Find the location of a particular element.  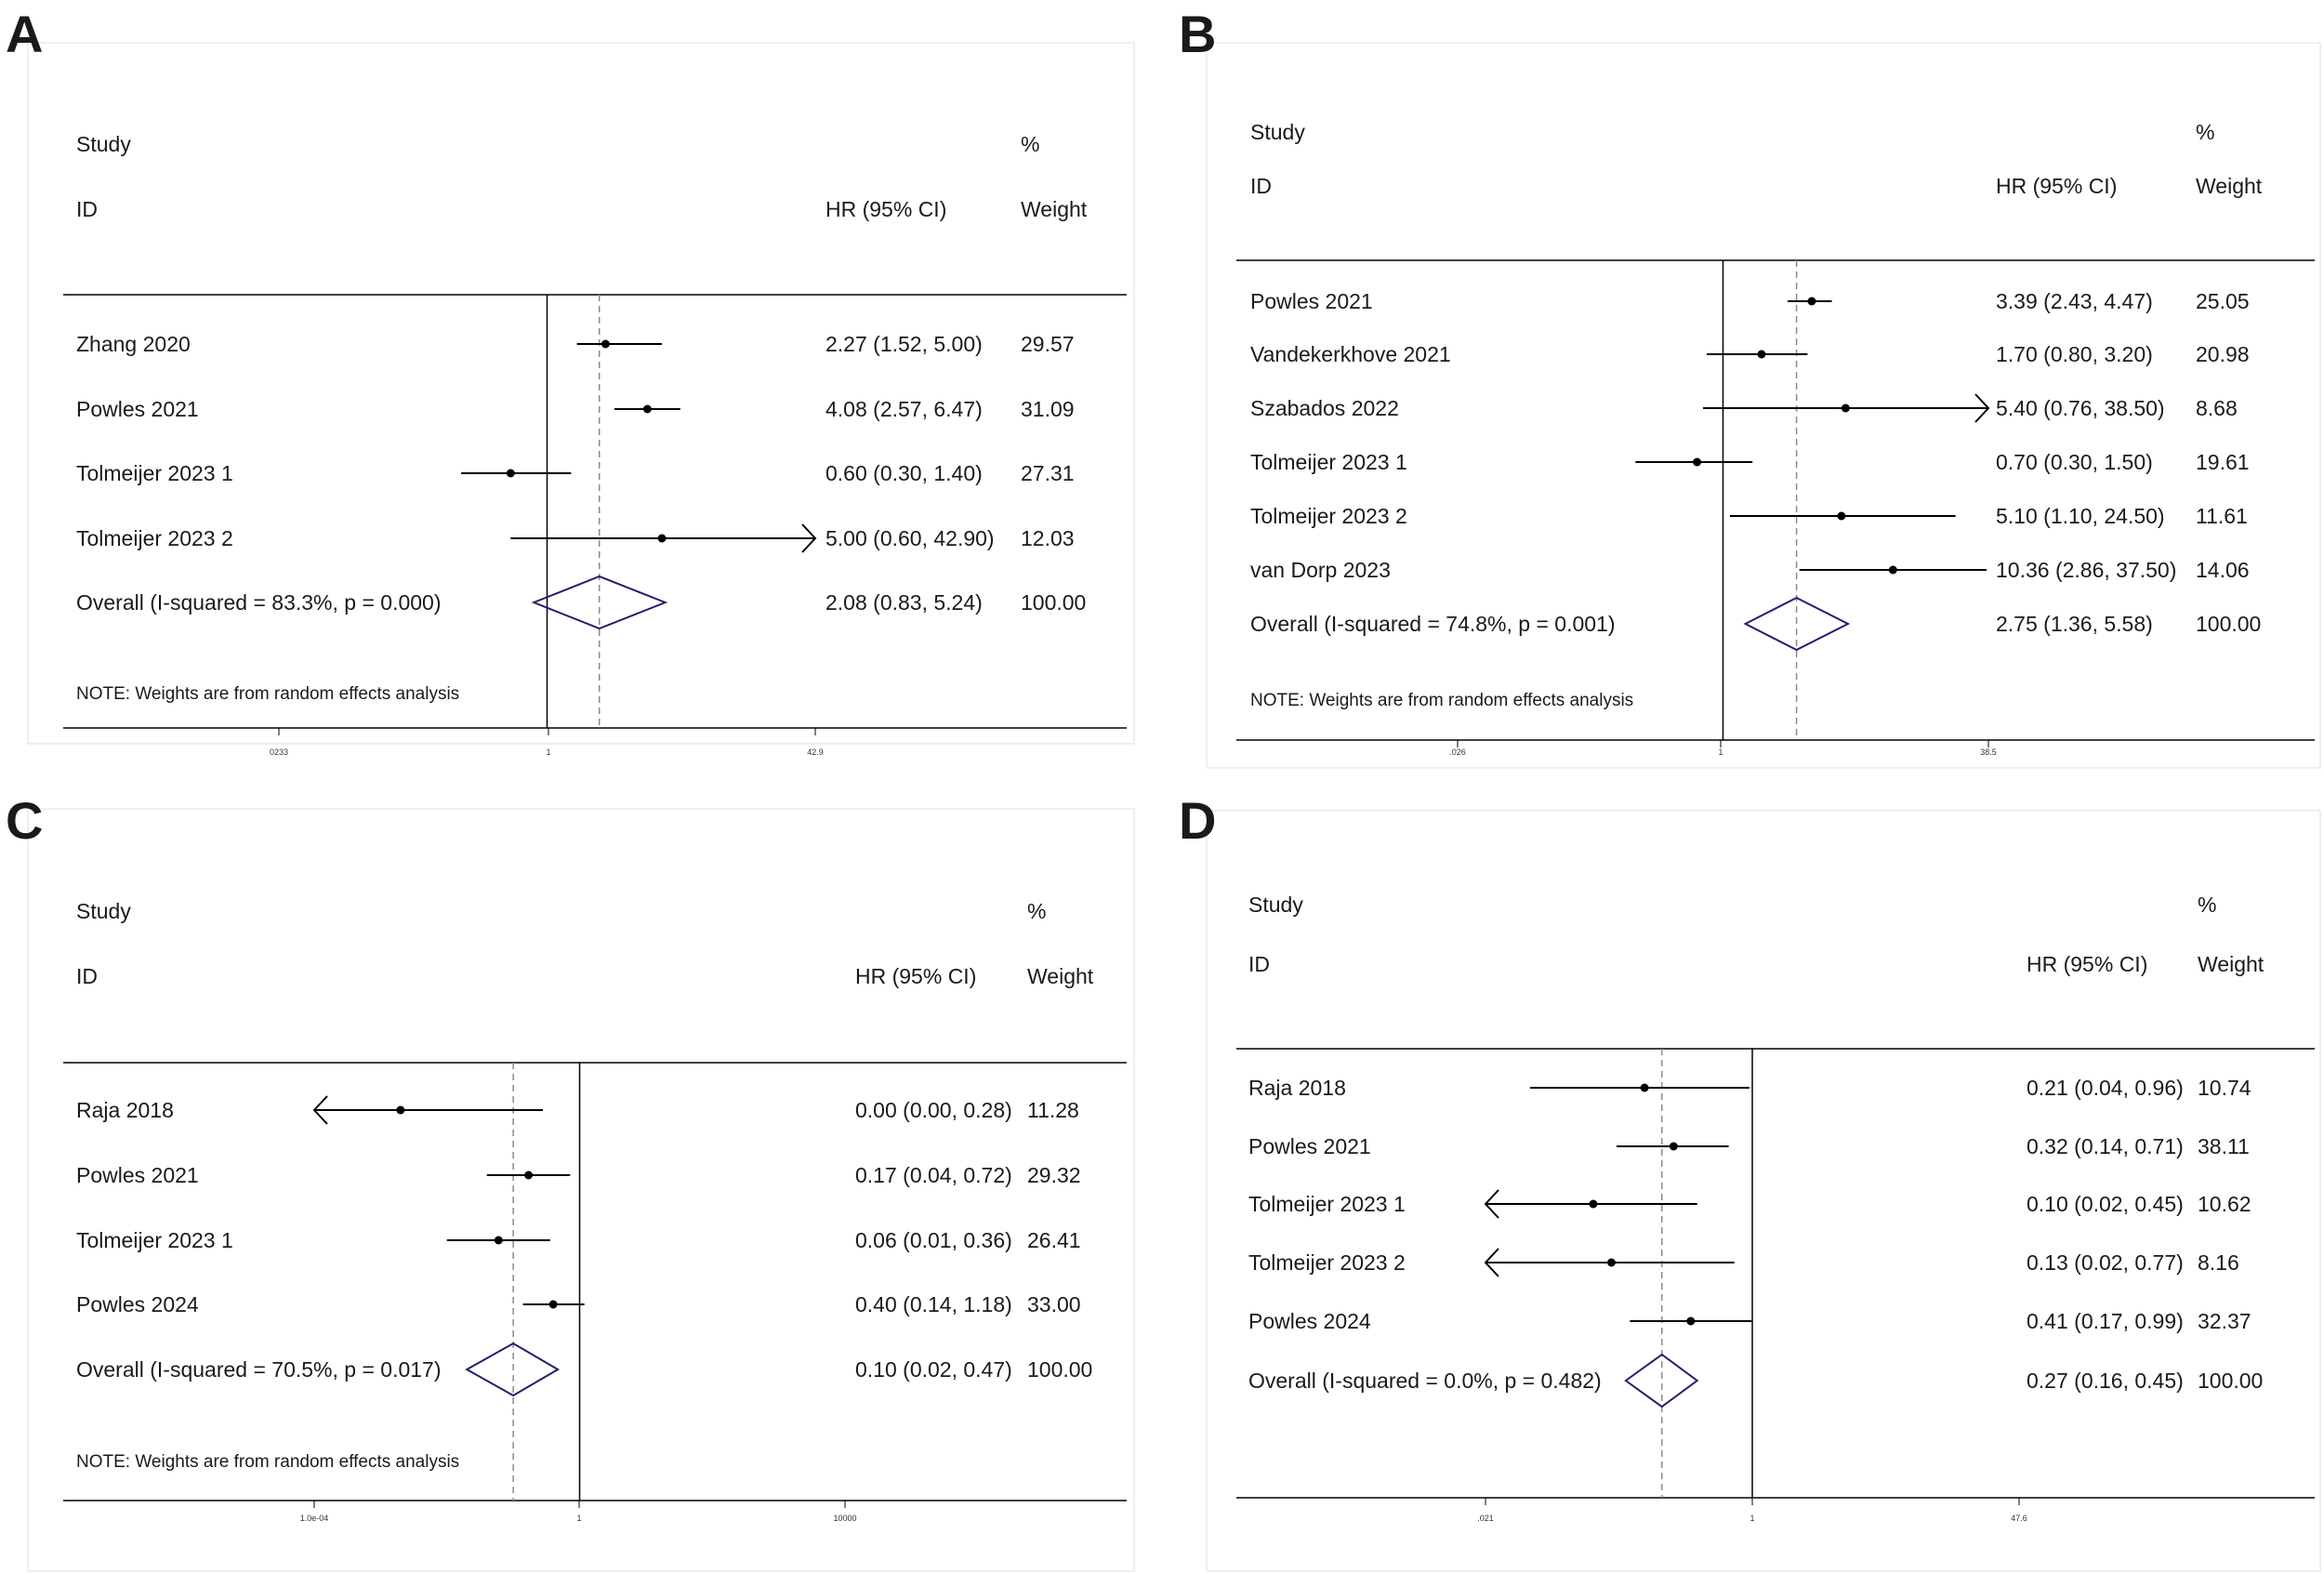

study-label: Powles 2024 is located at coordinates (137, 1304).